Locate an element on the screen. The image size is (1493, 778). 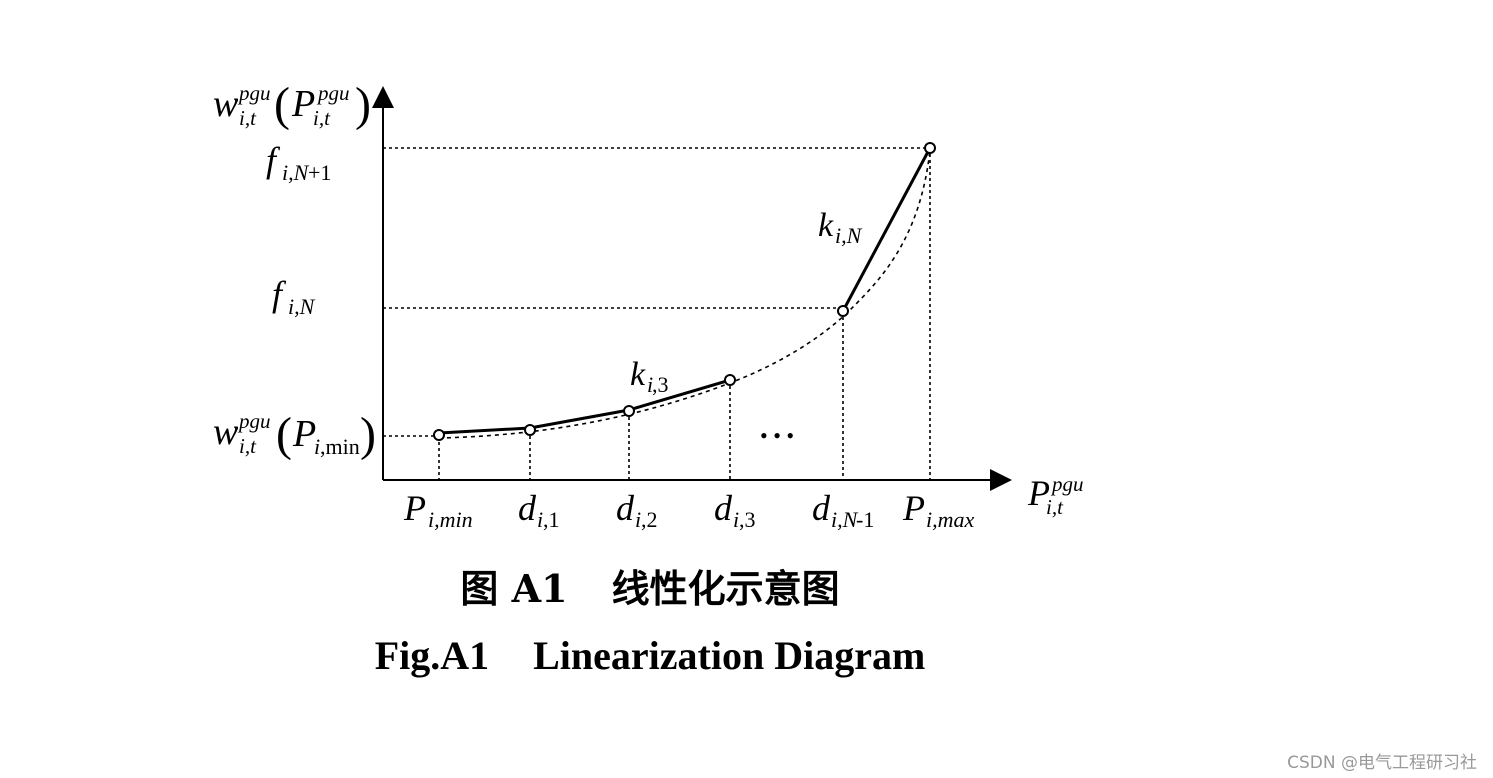
breakpoint-pmax is located at coordinates (930, 148).